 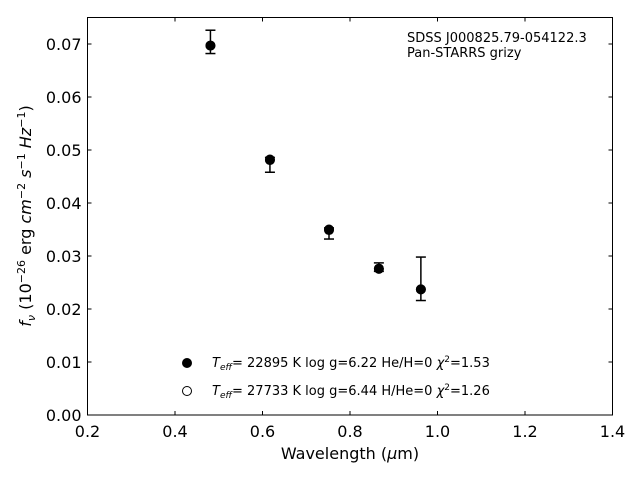 I want to click on y-tick-label: 0.05, so click(x=64, y=150).